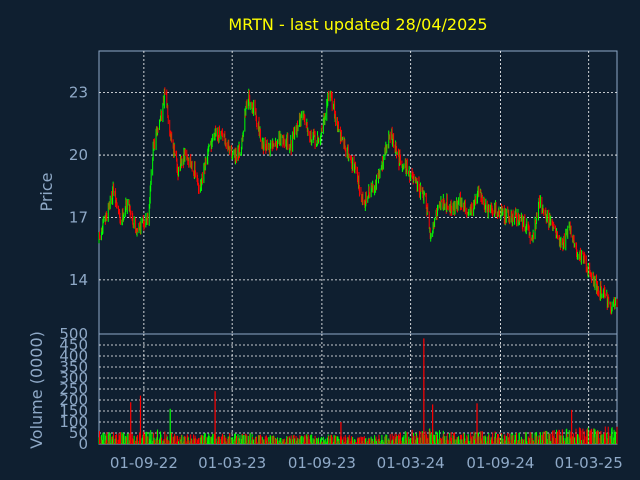  What do you see at coordinates (322, 463) in the screenshot?
I see `x-tick-label: 01-09-23` at bounding box center [322, 463].